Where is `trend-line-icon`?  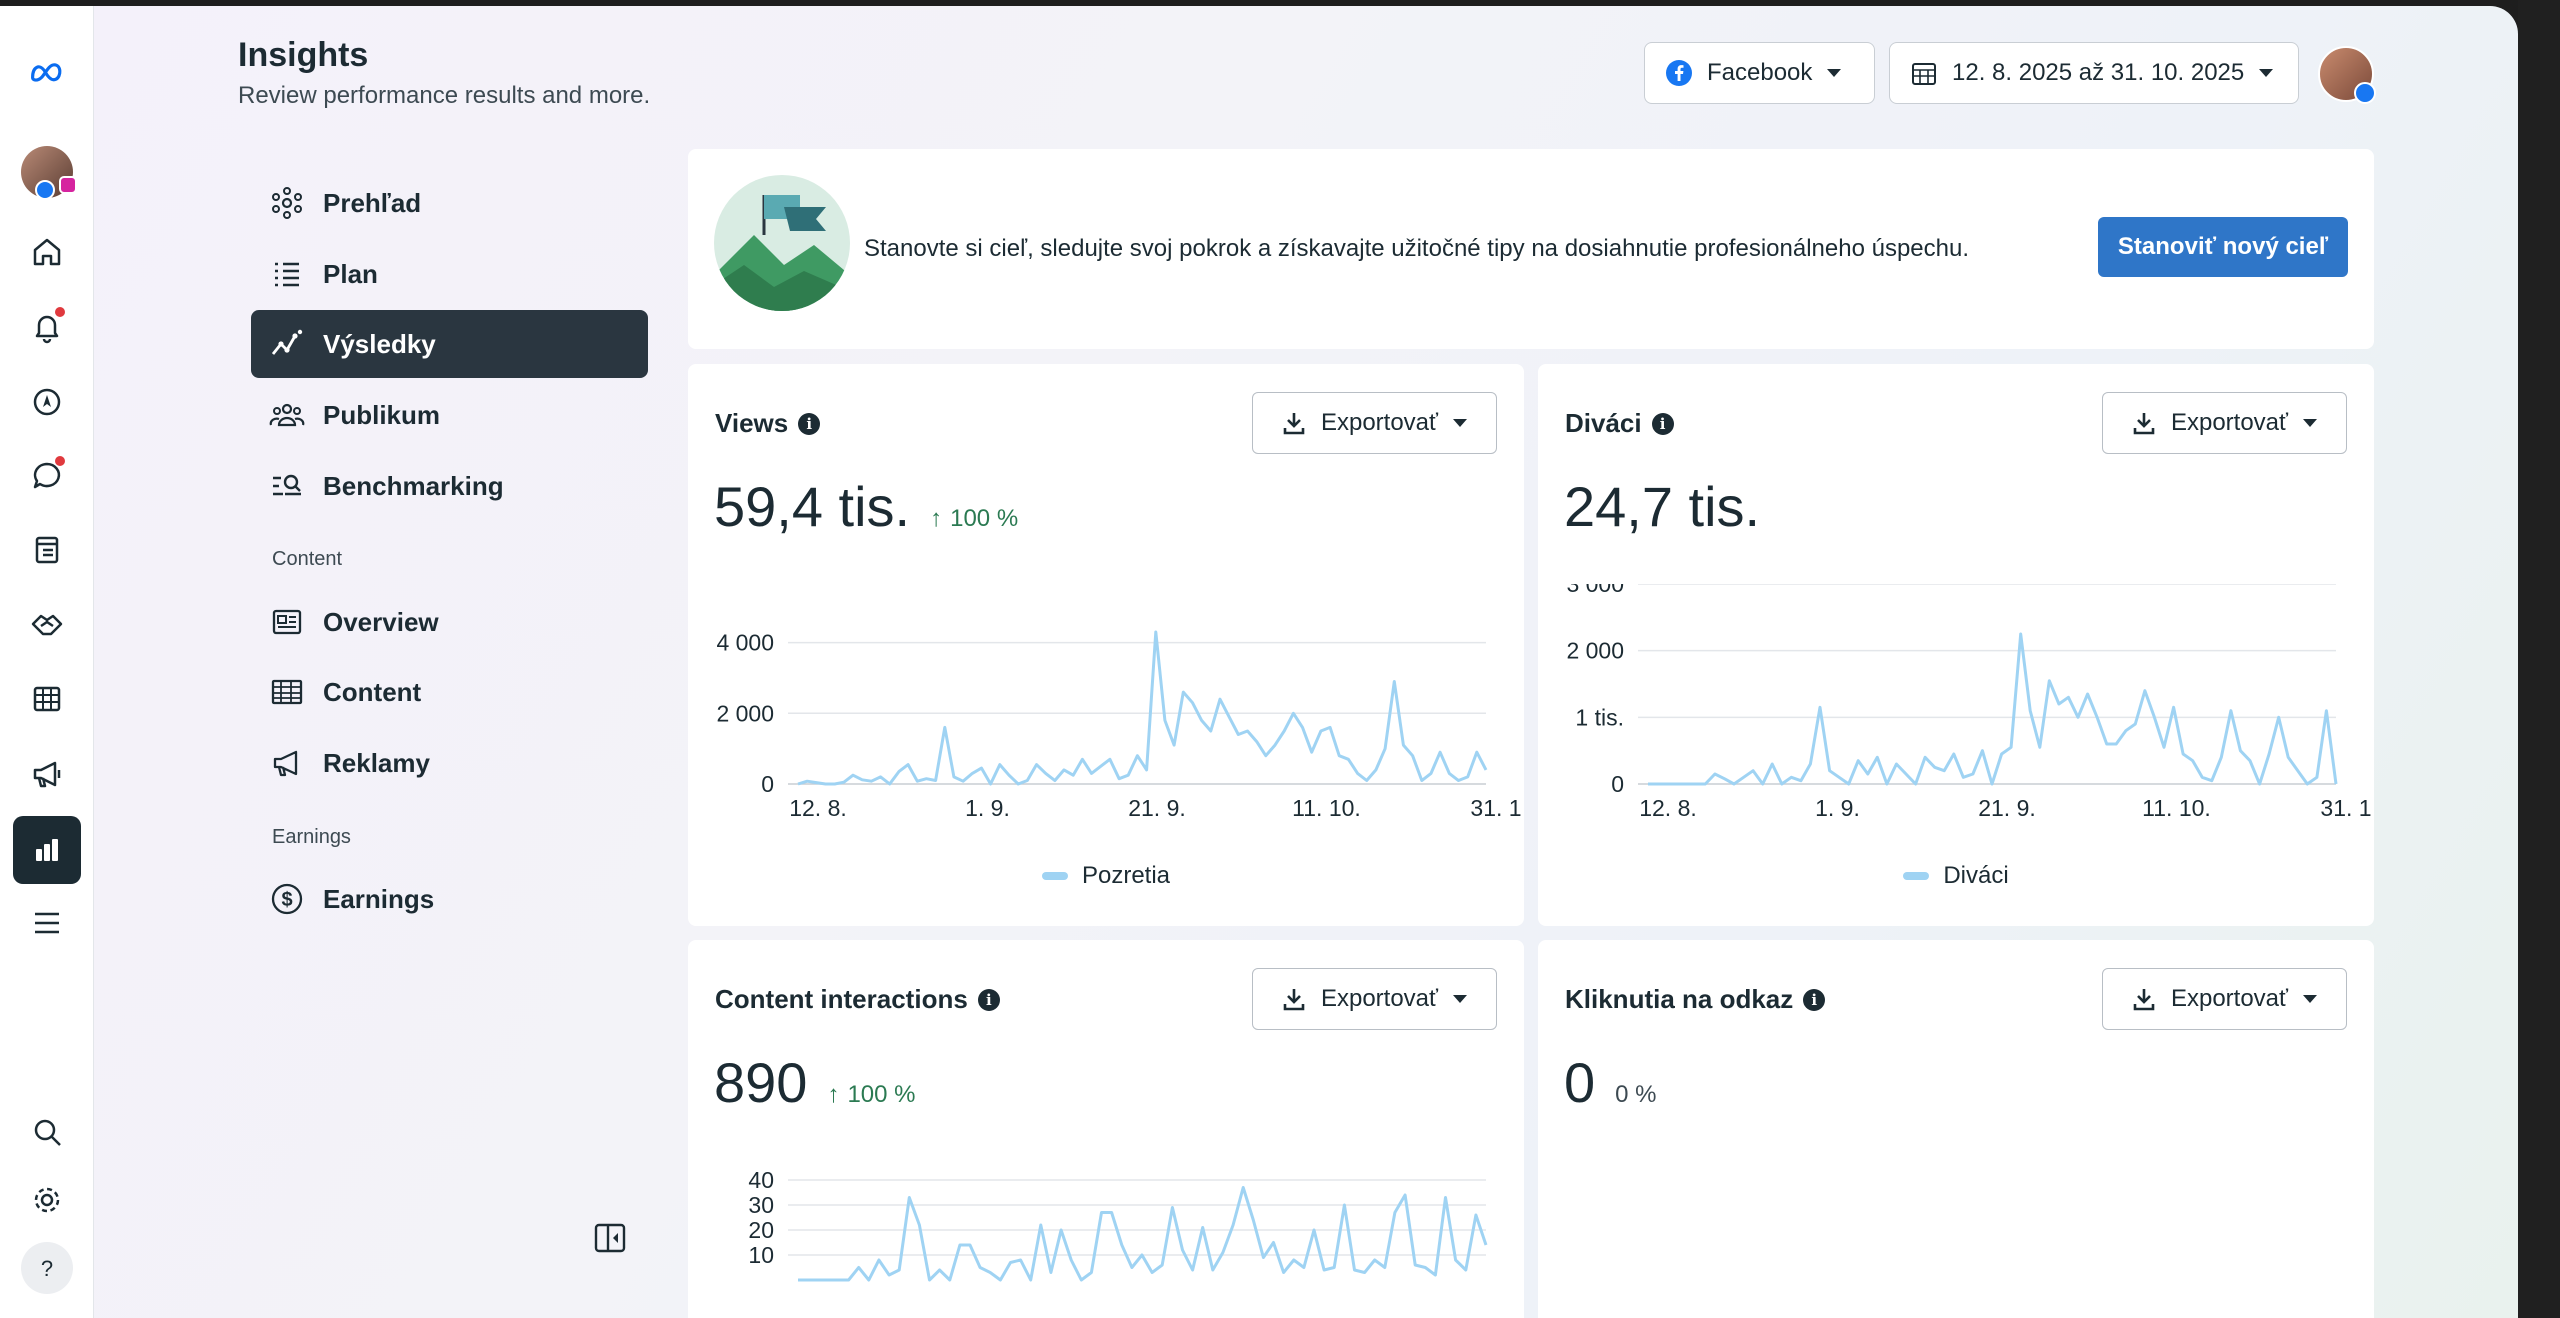
trend-line-icon is located at coordinates (287, 342).